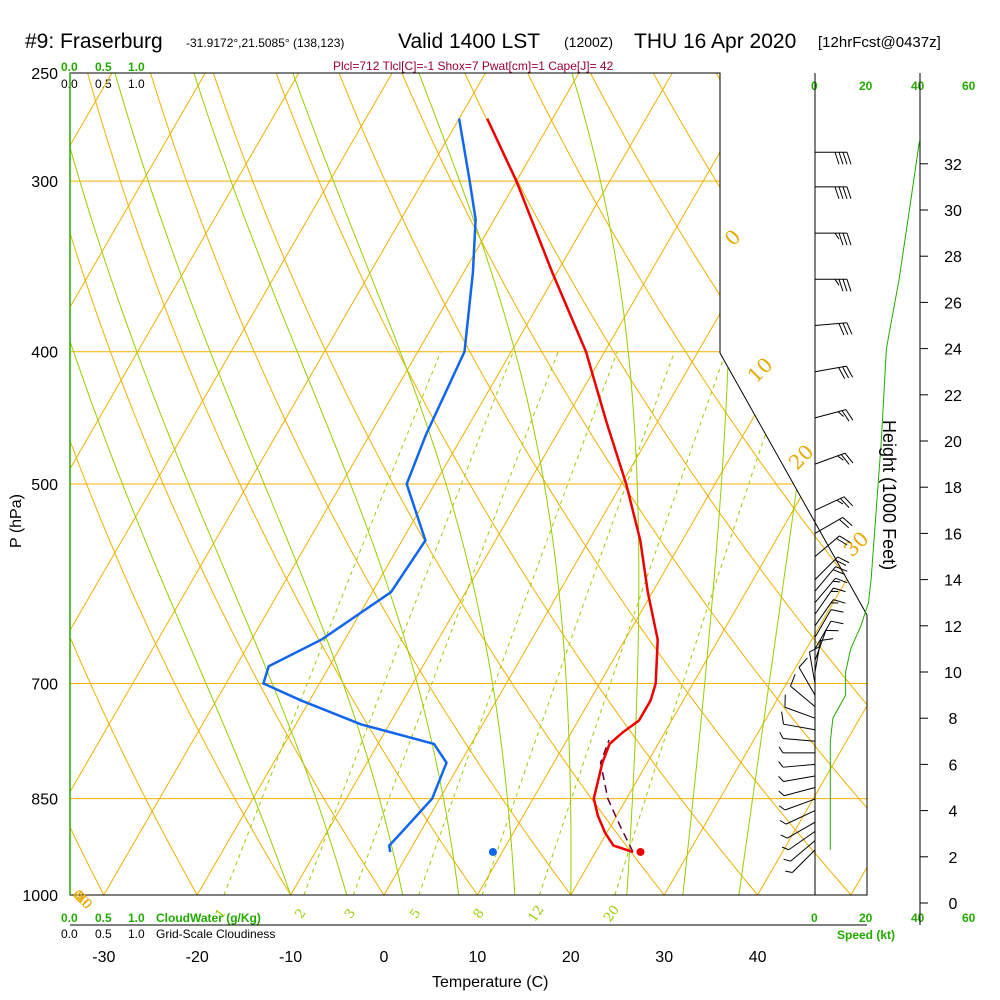  What do you see at coordinates (953, 257) in the screenshot?
I see `height-tick-label: 28` at bounding box center [953, 257].